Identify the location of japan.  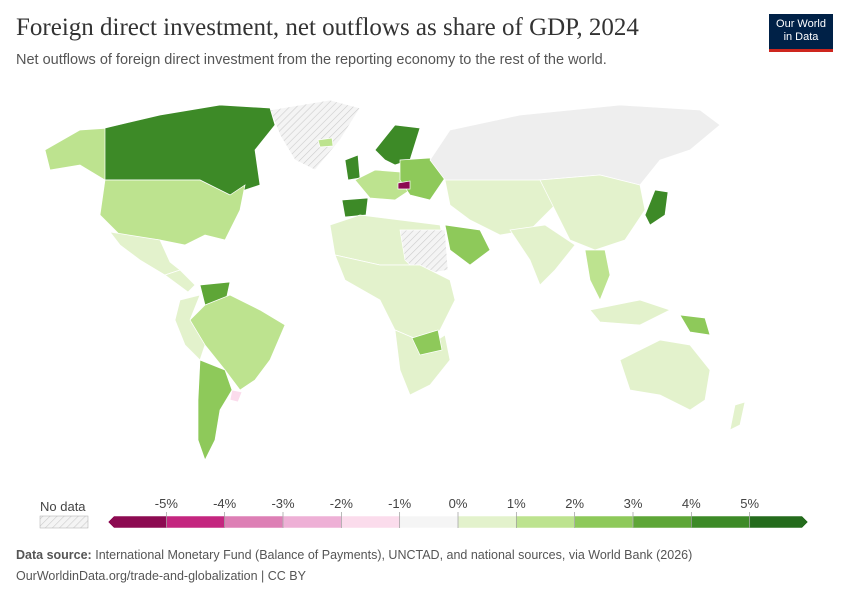
(656, 207).